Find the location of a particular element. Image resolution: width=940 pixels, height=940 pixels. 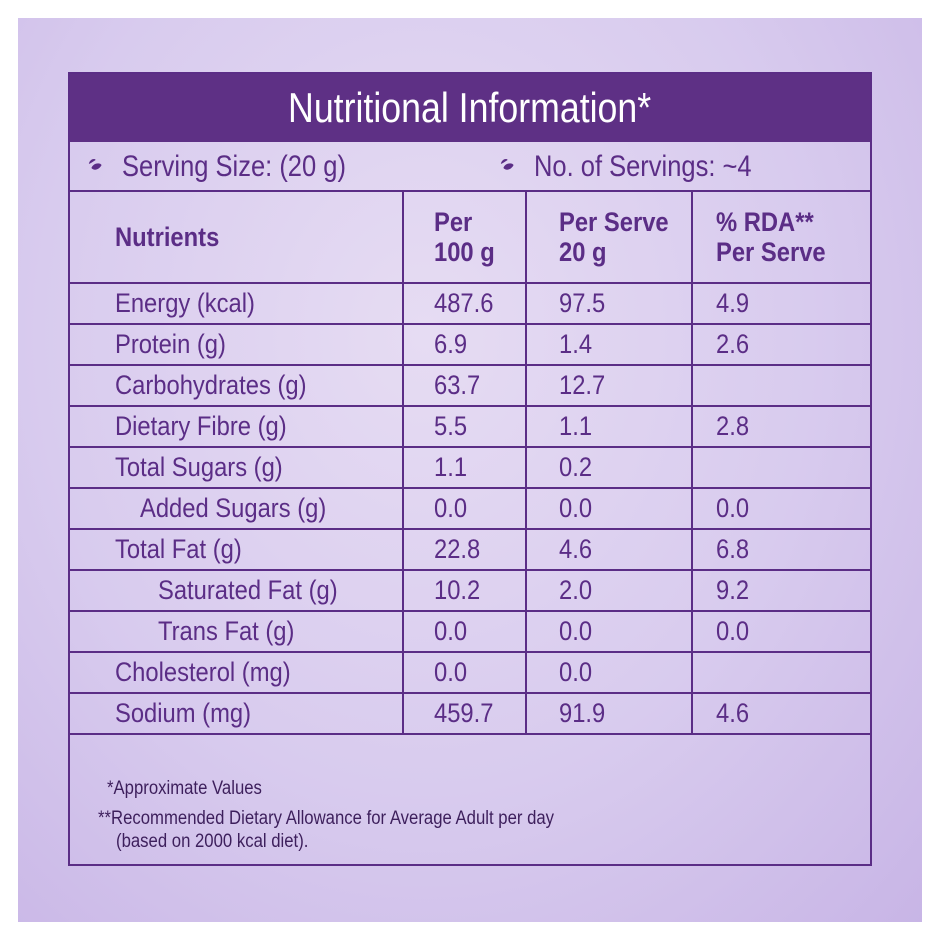

cell-text: 2.8 is located at coordinates (733, 426).